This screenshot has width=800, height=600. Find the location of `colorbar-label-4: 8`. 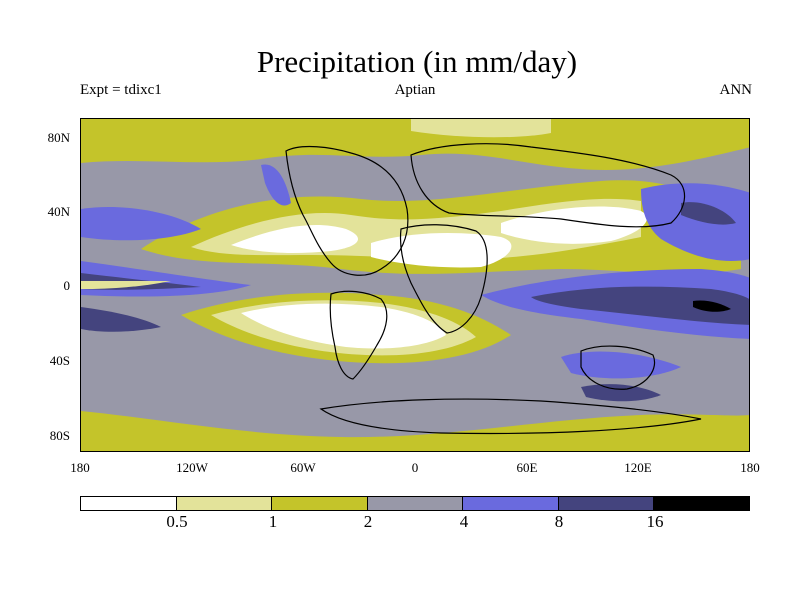

colorbar-label-4: 8 is located at coordinates (559, 521).